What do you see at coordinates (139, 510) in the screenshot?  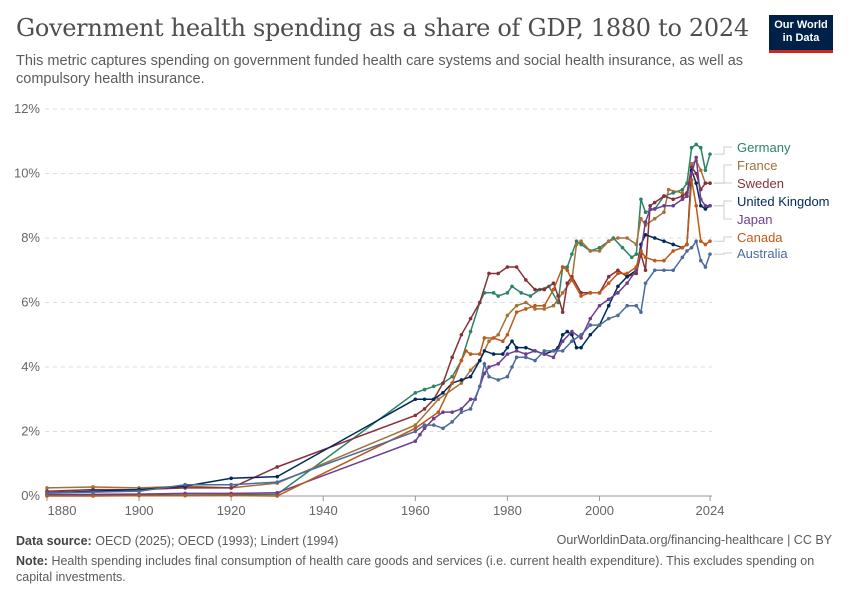 I see `x-tick-label: 1900` at bounding box center [139, 510].